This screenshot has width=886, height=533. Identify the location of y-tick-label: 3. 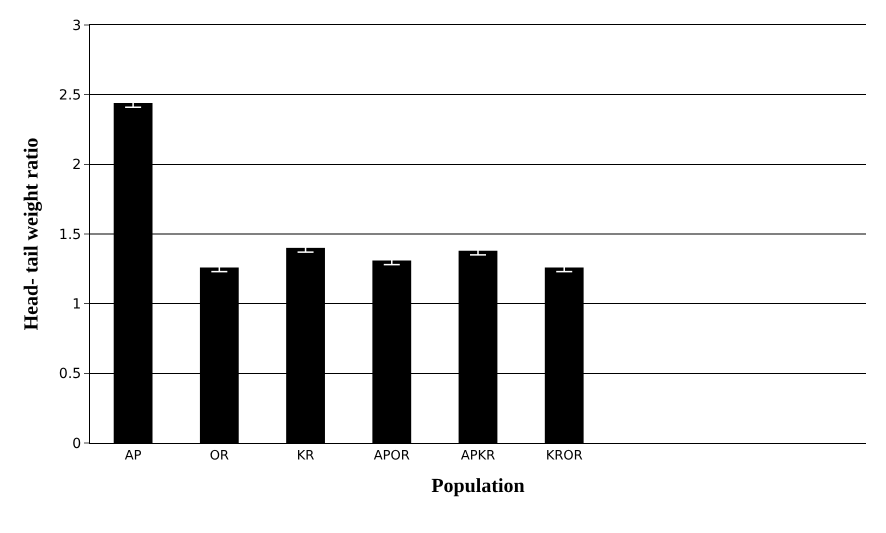
(77, 26).